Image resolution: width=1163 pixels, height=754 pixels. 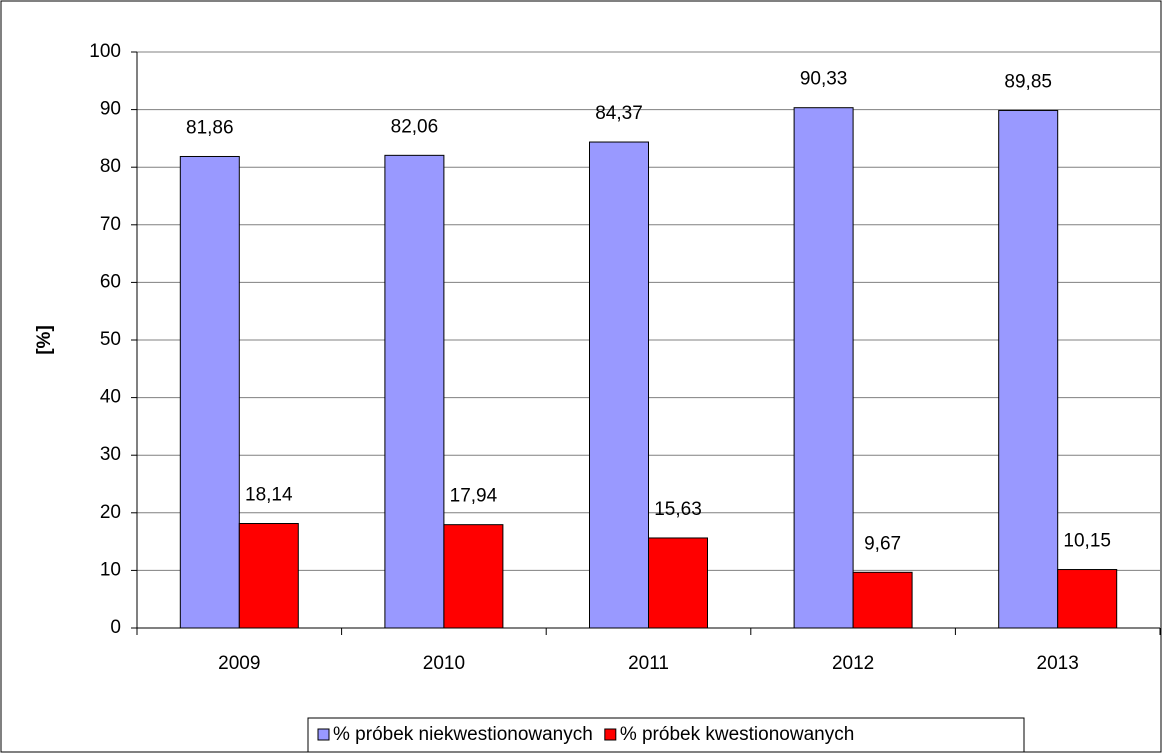 I want to click on x-tick-label: 2012, so click(x=853, y=663).